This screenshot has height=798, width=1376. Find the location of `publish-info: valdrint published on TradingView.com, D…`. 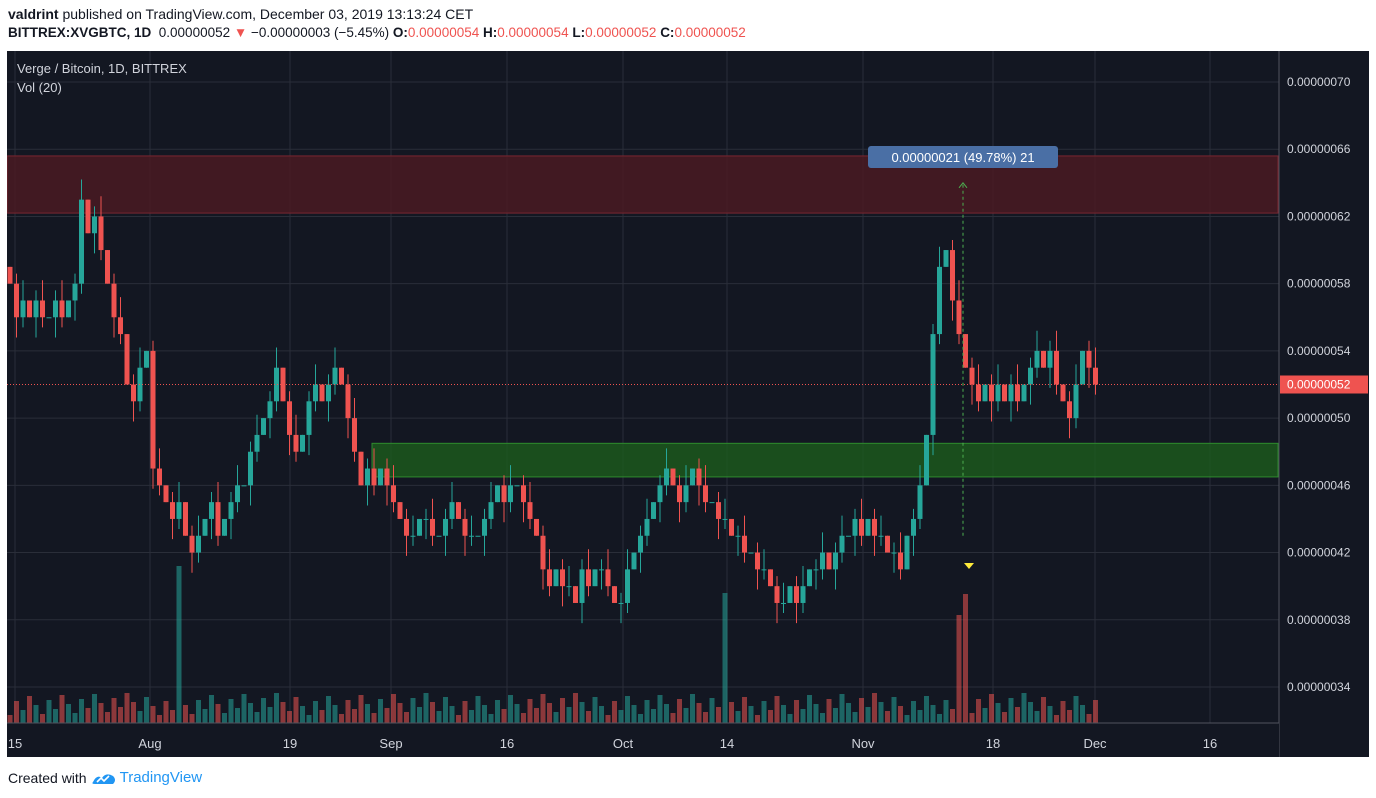

publish-info: valdrint published on TradingView.com, D… is located at coordinates (240, 14).